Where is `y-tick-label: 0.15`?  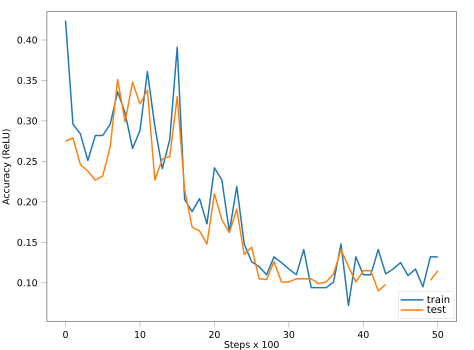
y-tick-label: 0.15 is located at coordinates (27, 242).